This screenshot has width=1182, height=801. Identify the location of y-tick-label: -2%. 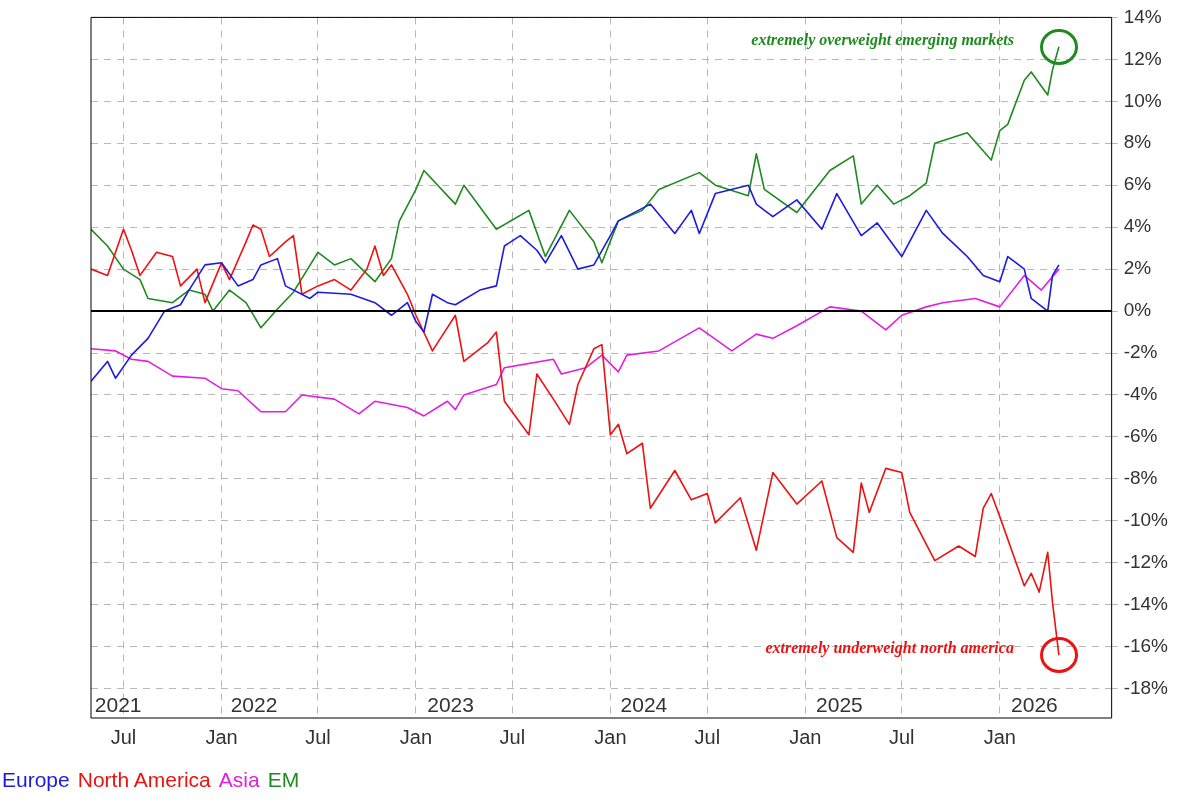
(1140, 352).